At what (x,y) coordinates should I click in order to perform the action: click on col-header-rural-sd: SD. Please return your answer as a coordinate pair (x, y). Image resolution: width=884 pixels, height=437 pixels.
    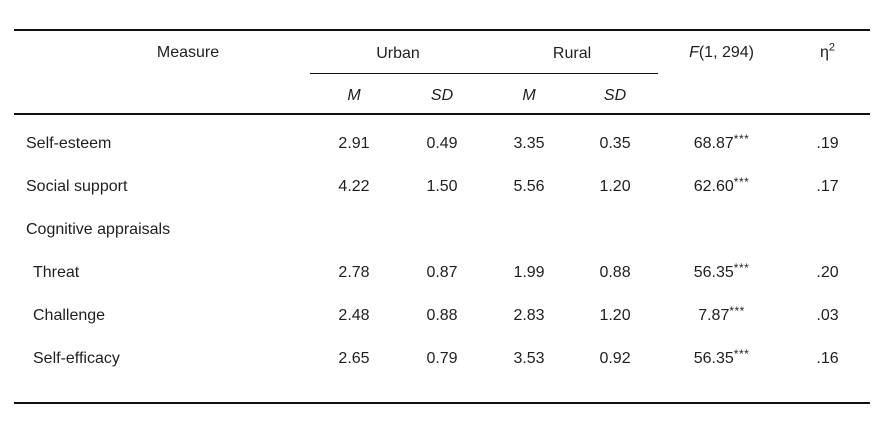
    Looking at the image, I should click on (615, 94).